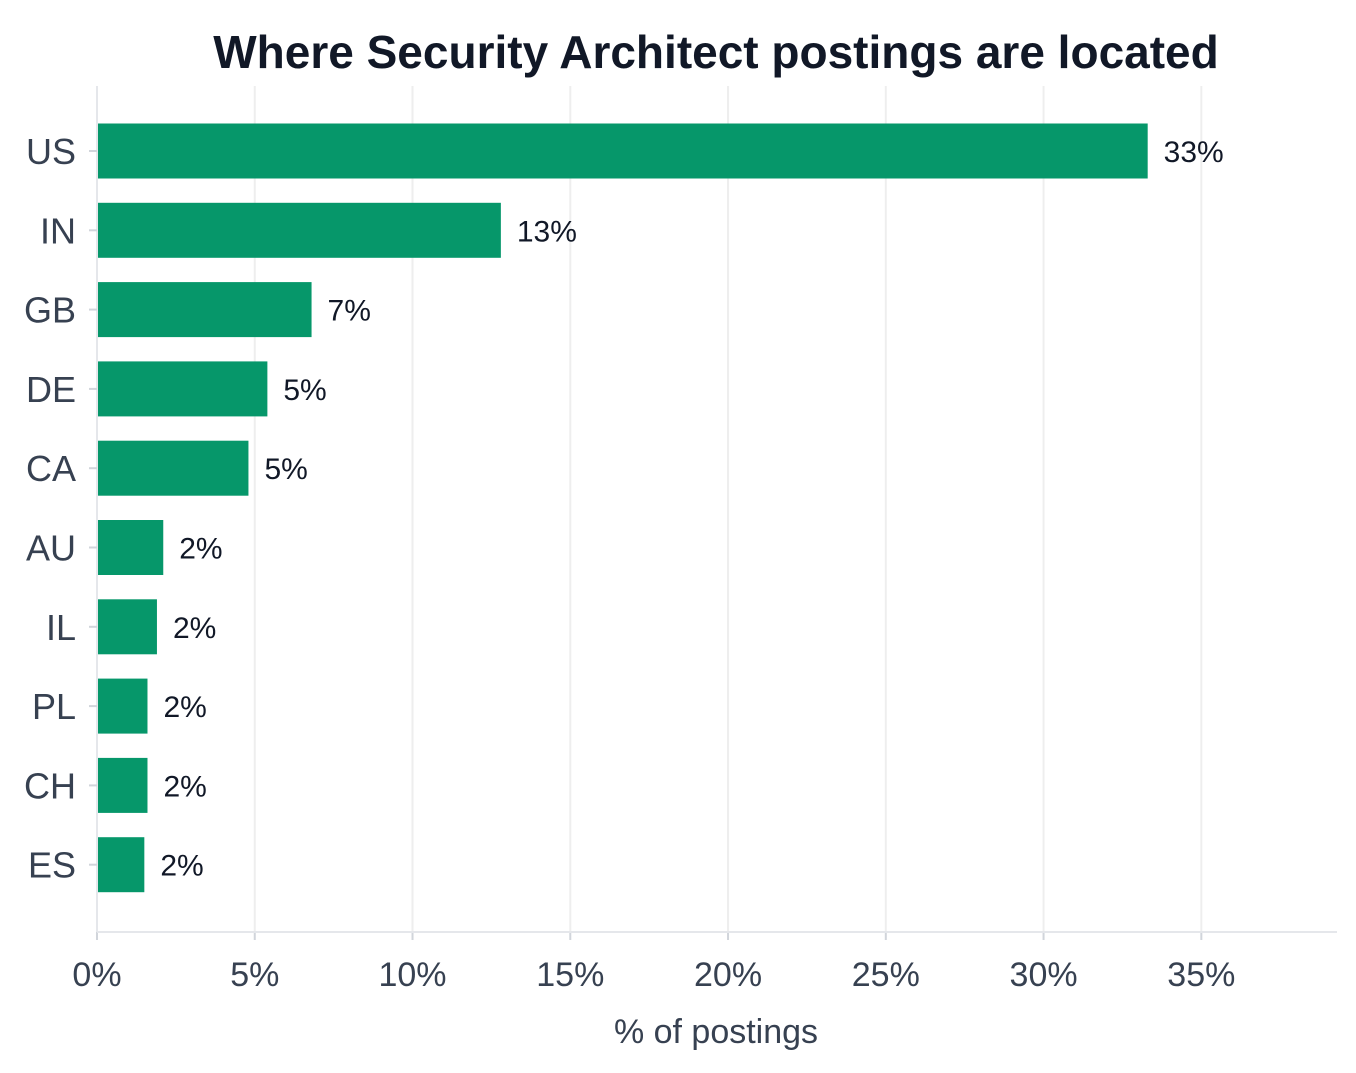 The height and width of the screenshot is (1073, 1356). Describe the element at coordinates (50, 310) in the screenshot. I see `y-tick-label: GB` at that location.